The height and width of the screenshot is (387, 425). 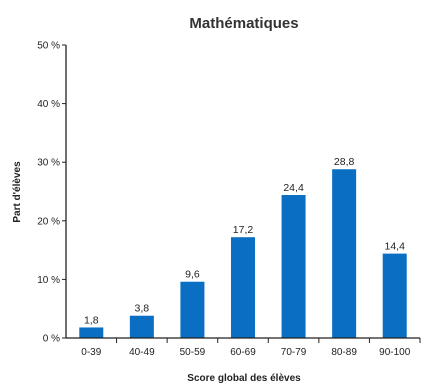 I want to click on y-tick-label: 50 %, so click(x=48, y=46).